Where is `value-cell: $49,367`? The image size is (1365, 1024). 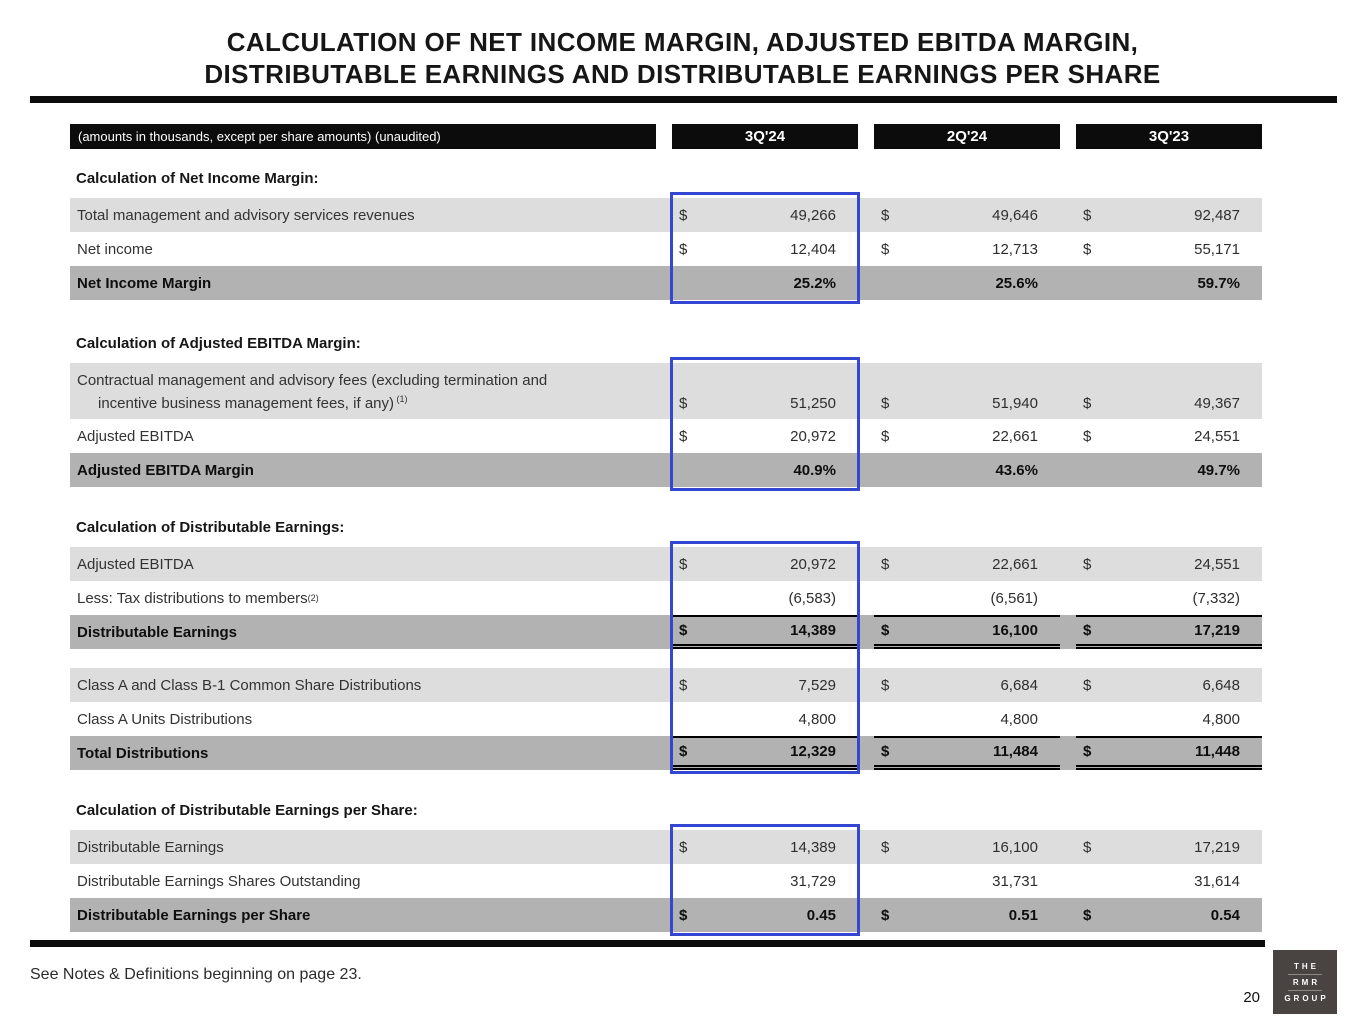
value-cell: $49,367 is located at coordinates (1169, 391).